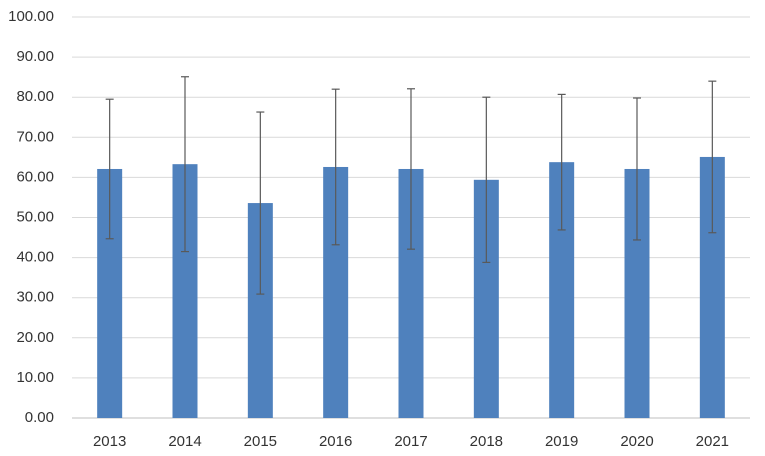  What do you see at coordinates (35, 96) in the screenshot?
I see `y-tick-label: 80.00` at bounding box center [35, 96].